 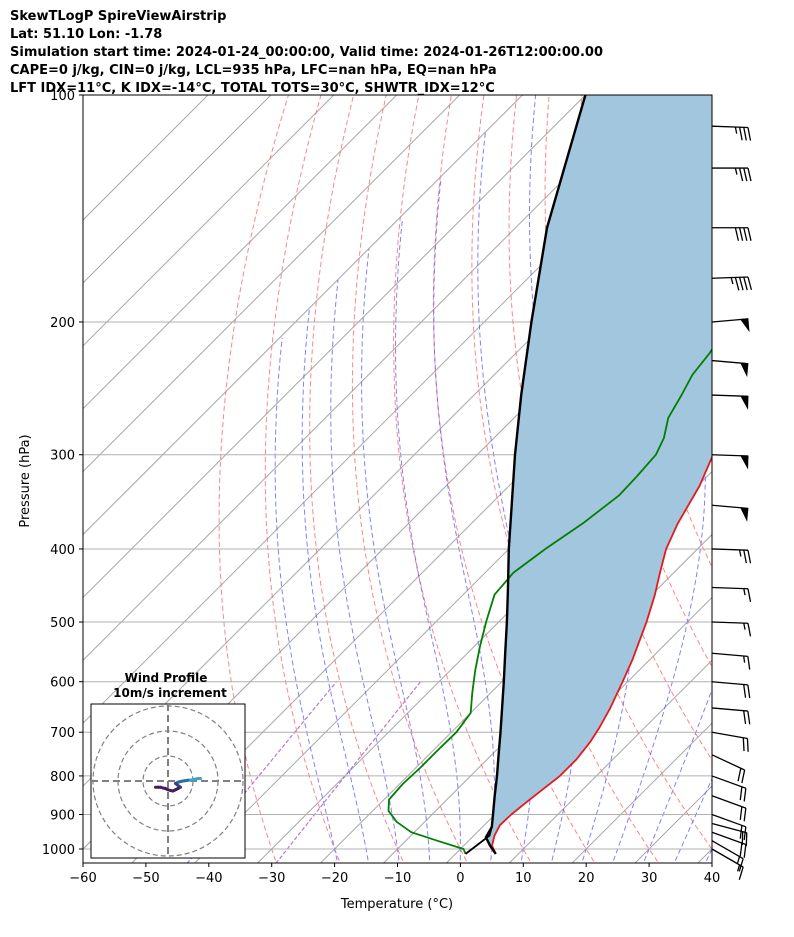 What do you see at coordinates (82, 878) in the screenshot?
I see `x-tick-label: −60` at bounding box center [82, 878].